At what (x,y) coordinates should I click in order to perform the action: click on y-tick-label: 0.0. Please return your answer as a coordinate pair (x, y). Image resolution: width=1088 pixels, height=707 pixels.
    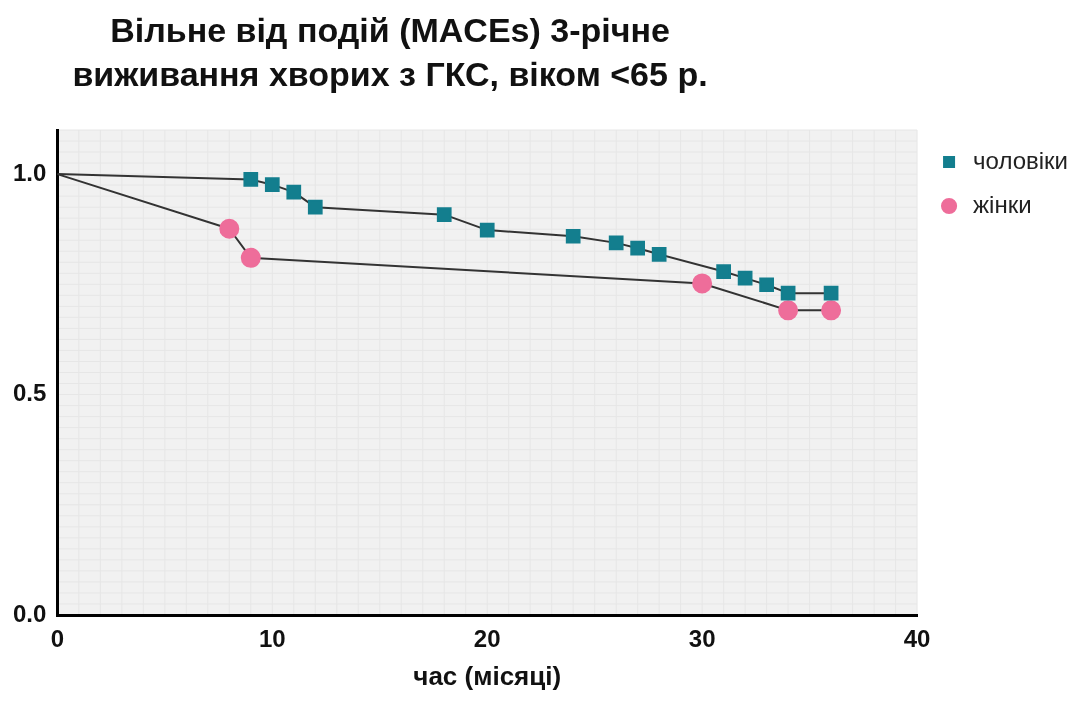
    Looking at the image, I should click on (29, 613).